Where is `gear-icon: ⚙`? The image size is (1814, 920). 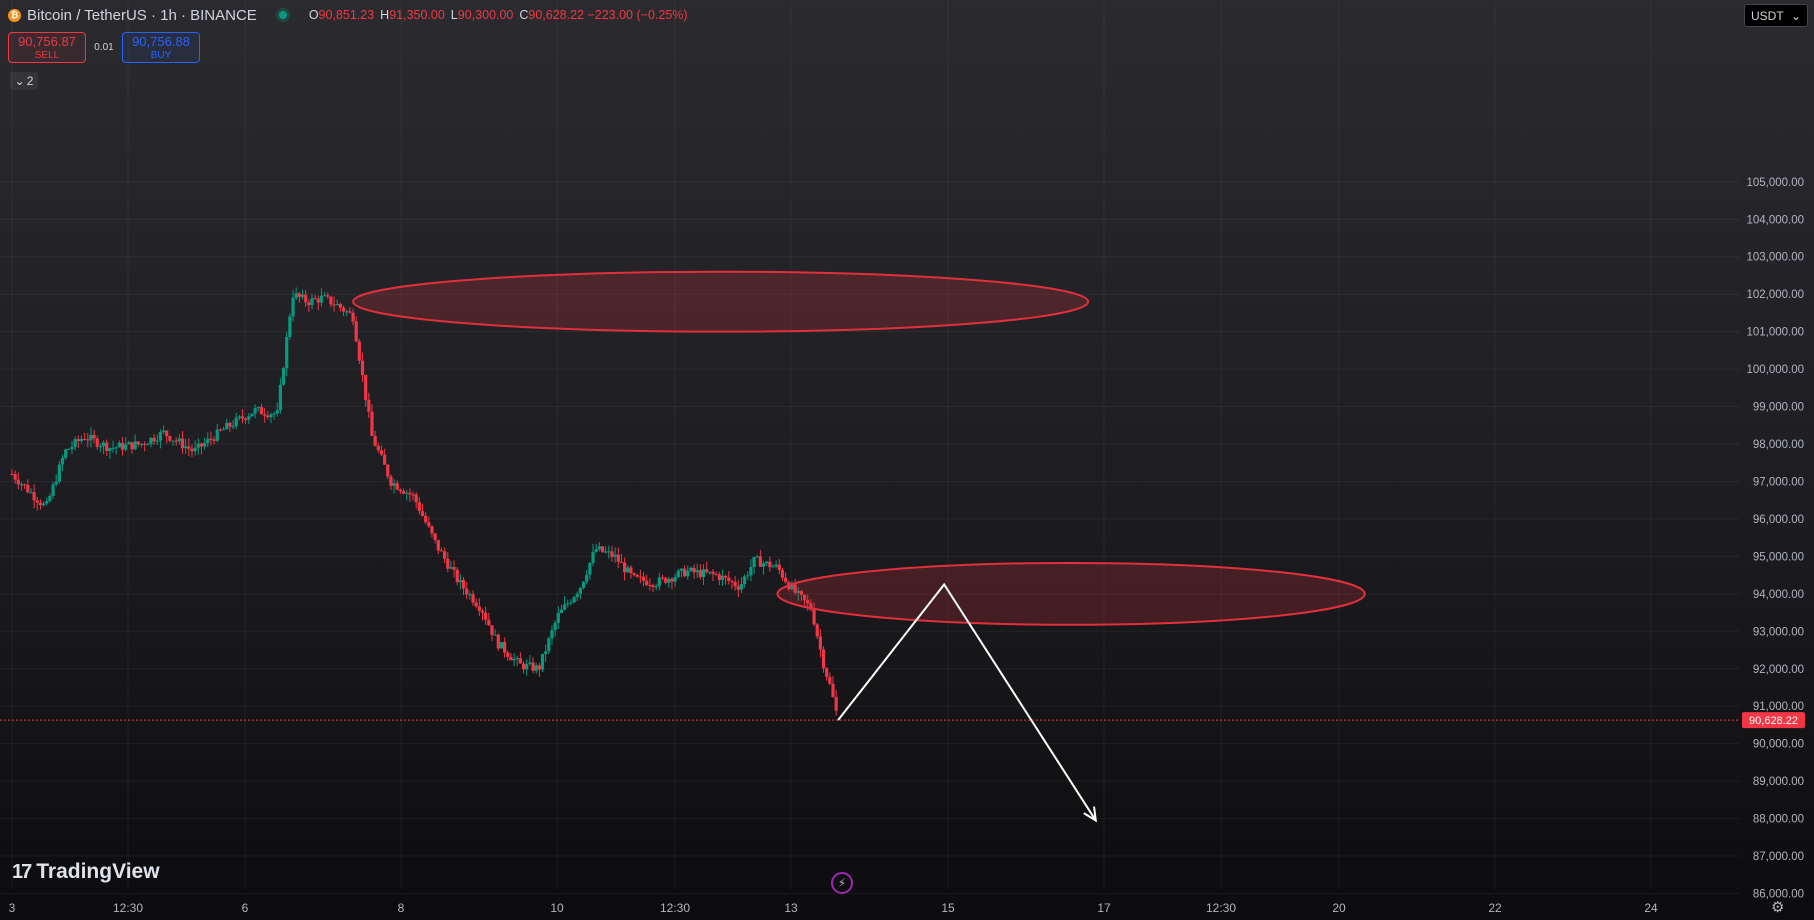
gear-icon: ⚙ is located at coordinates (1778, 907).